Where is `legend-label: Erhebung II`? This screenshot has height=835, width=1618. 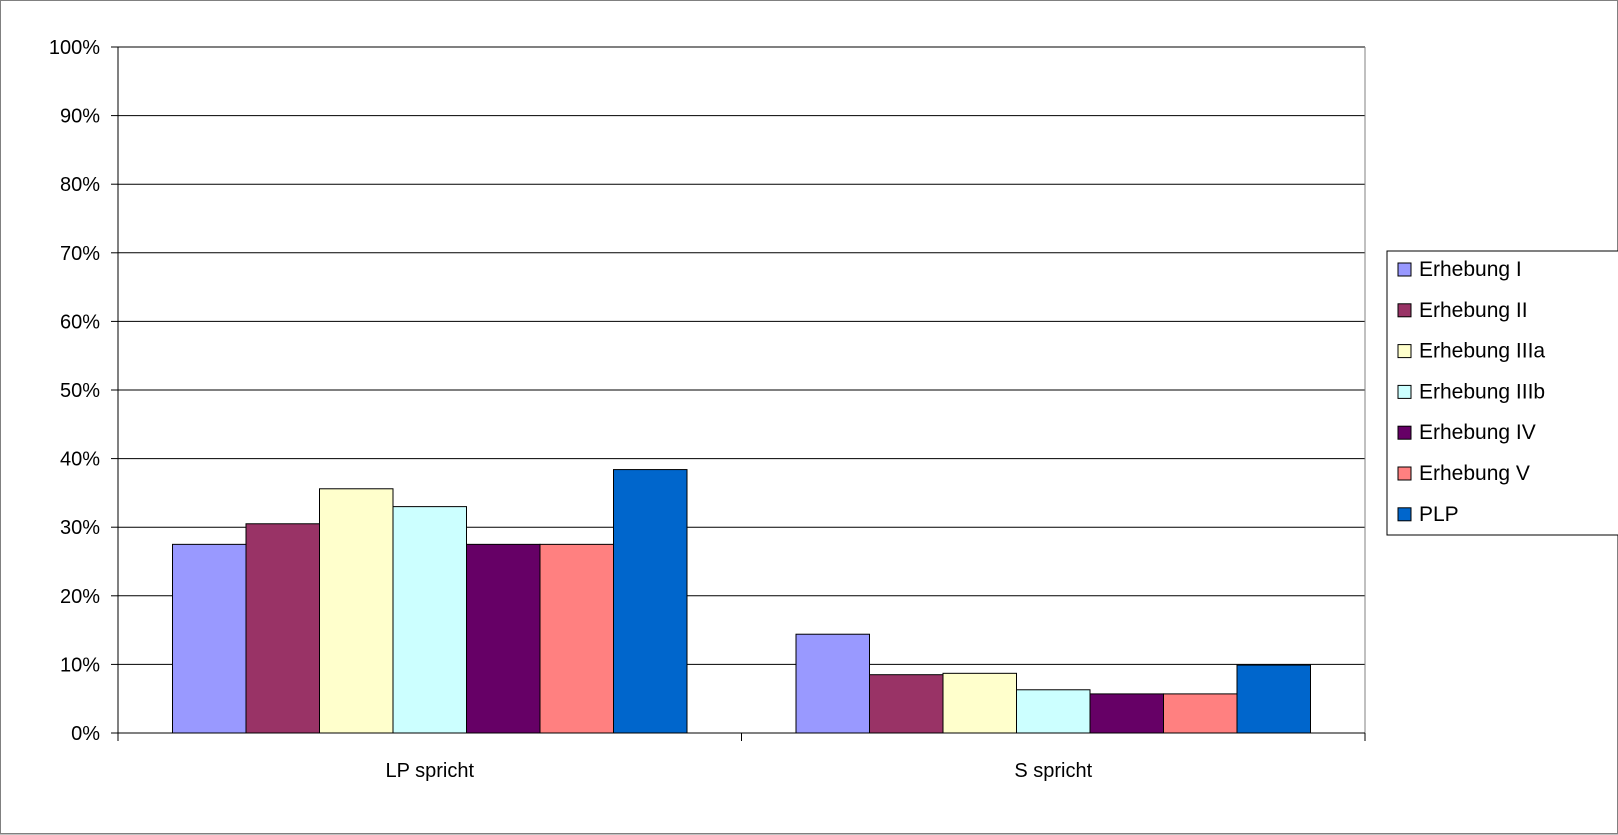
legend-label: Erhebung II is located at coordinates (1473, 310).